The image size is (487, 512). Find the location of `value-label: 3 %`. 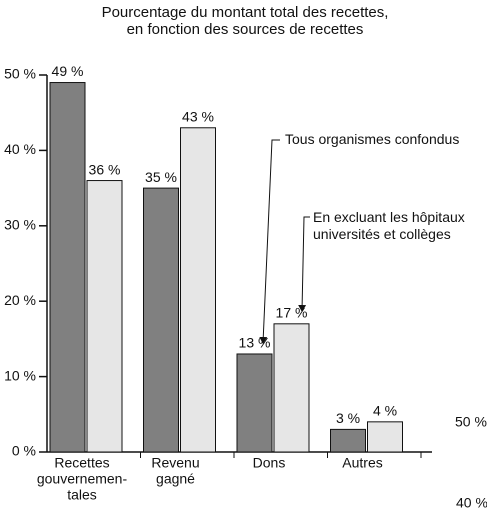

value-label: 3 % is located at coordinates (348, 418).